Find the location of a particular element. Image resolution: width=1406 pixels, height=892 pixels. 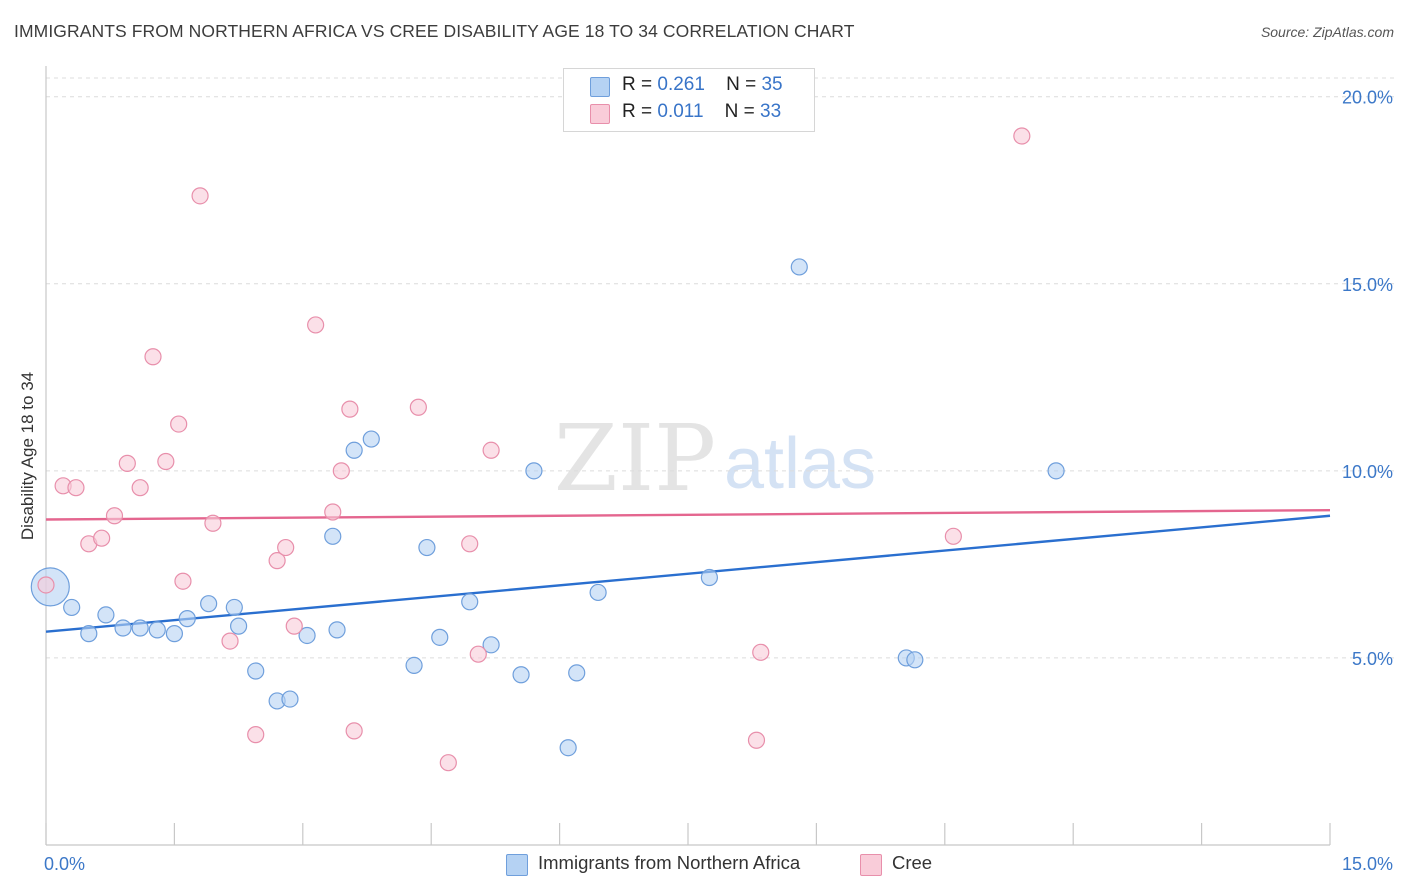

source-credit: Source: ZipAtlas.com is located at coordinates (1327, 32).